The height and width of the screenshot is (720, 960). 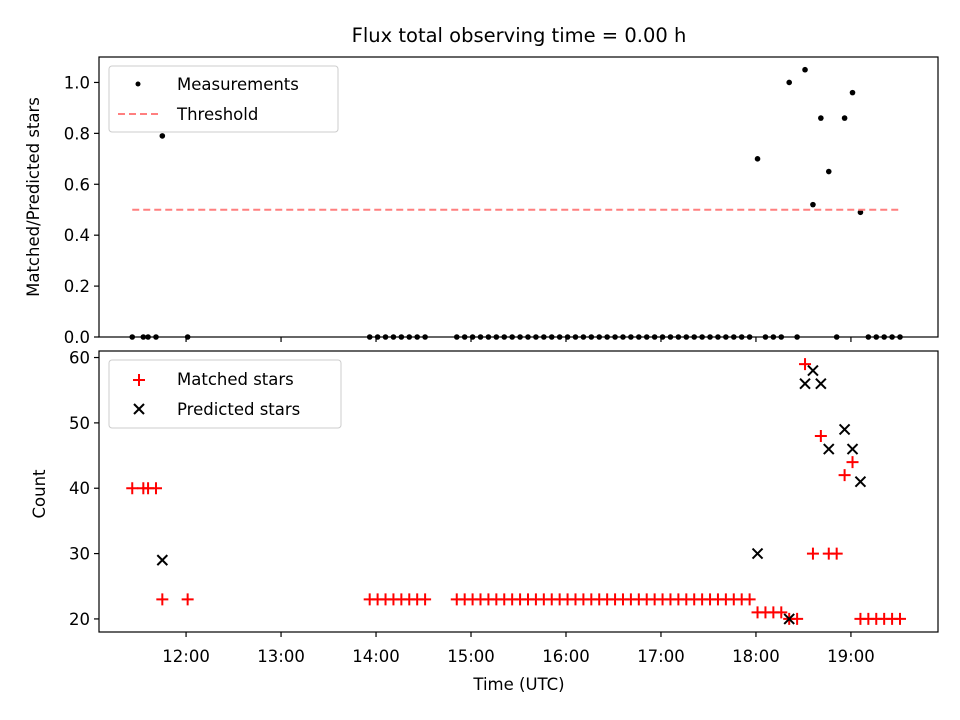 What do you see at coordinates (79, 358) in the screenshot?
I see `bottom-ytick-label: 60` at bounding box center [79, 358].